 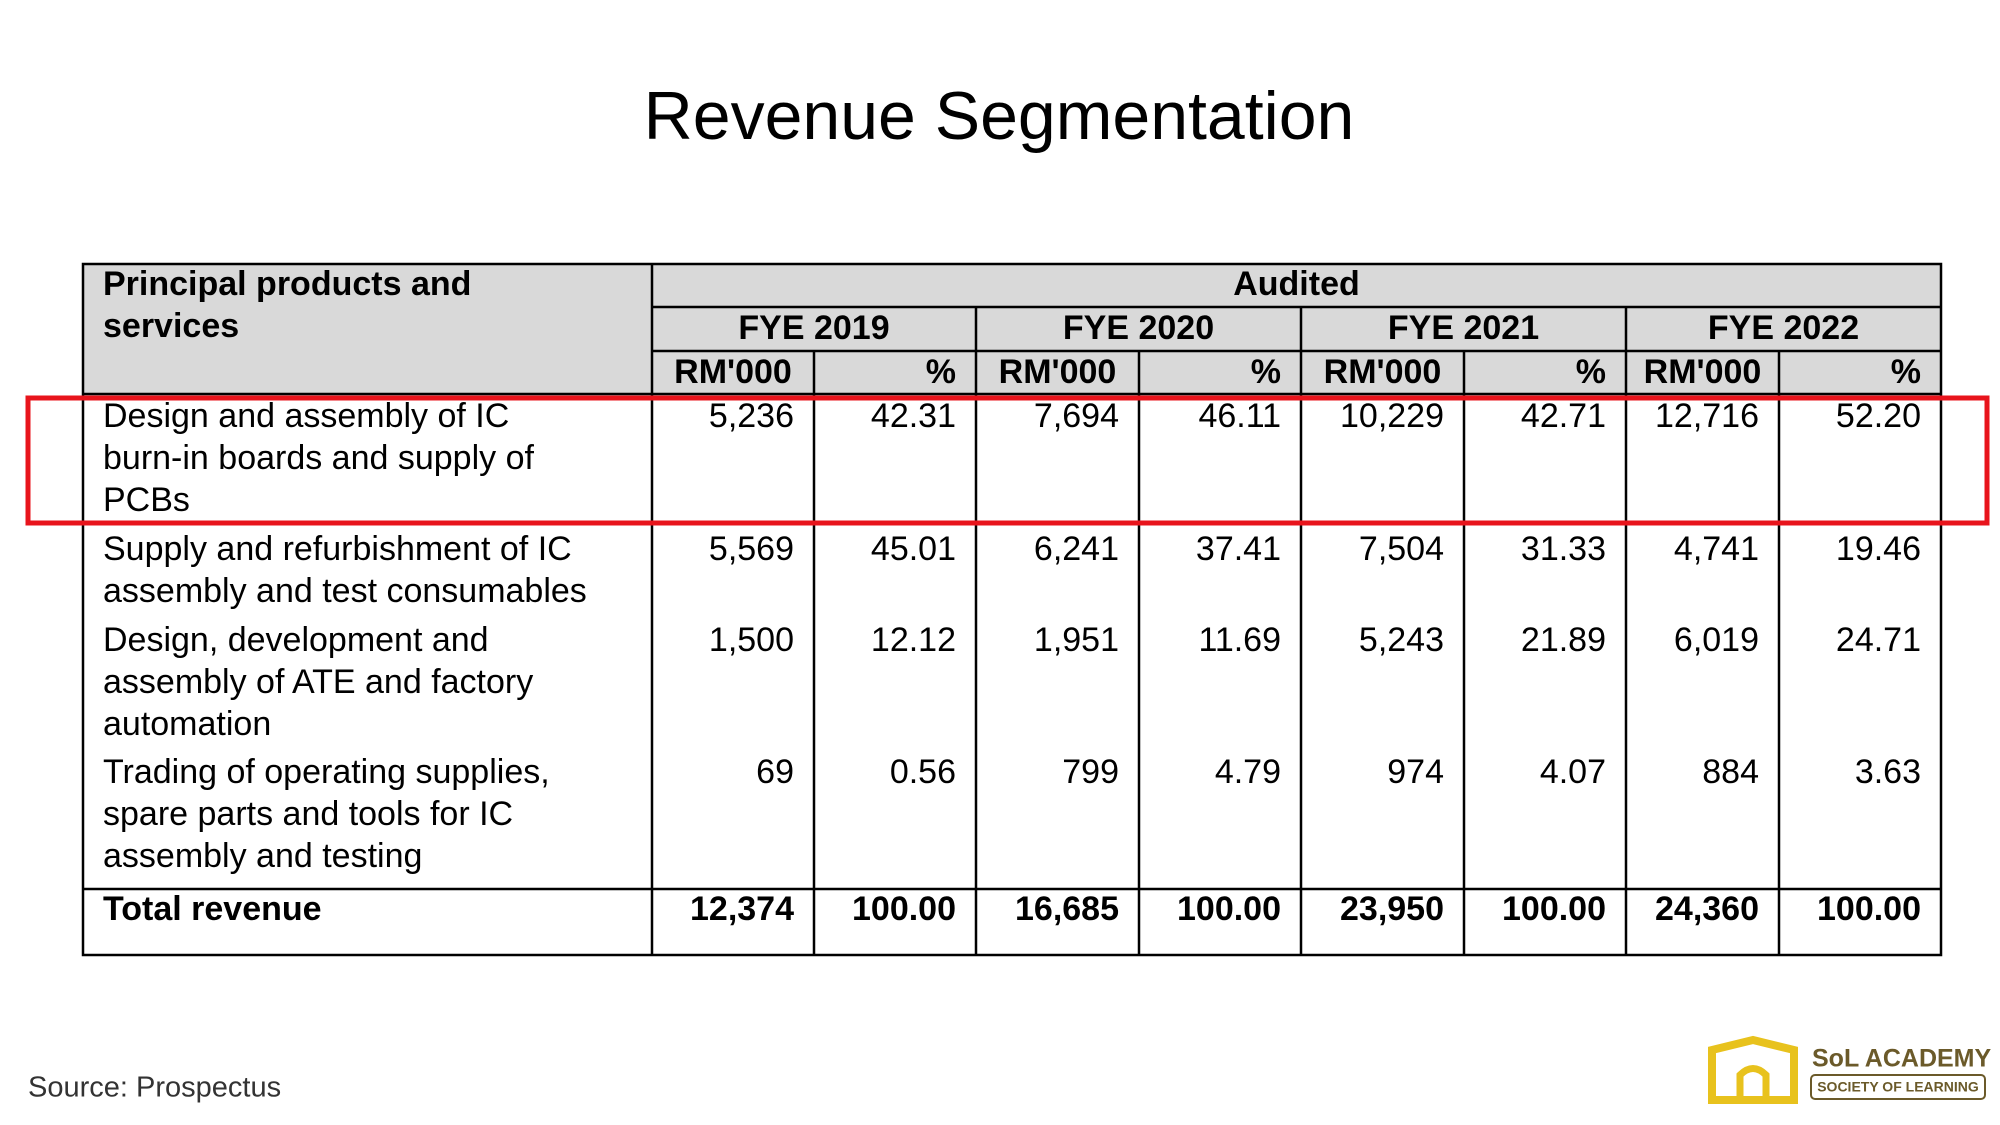 I want to click on cell: 31.33, so click(x=1563, y=549).